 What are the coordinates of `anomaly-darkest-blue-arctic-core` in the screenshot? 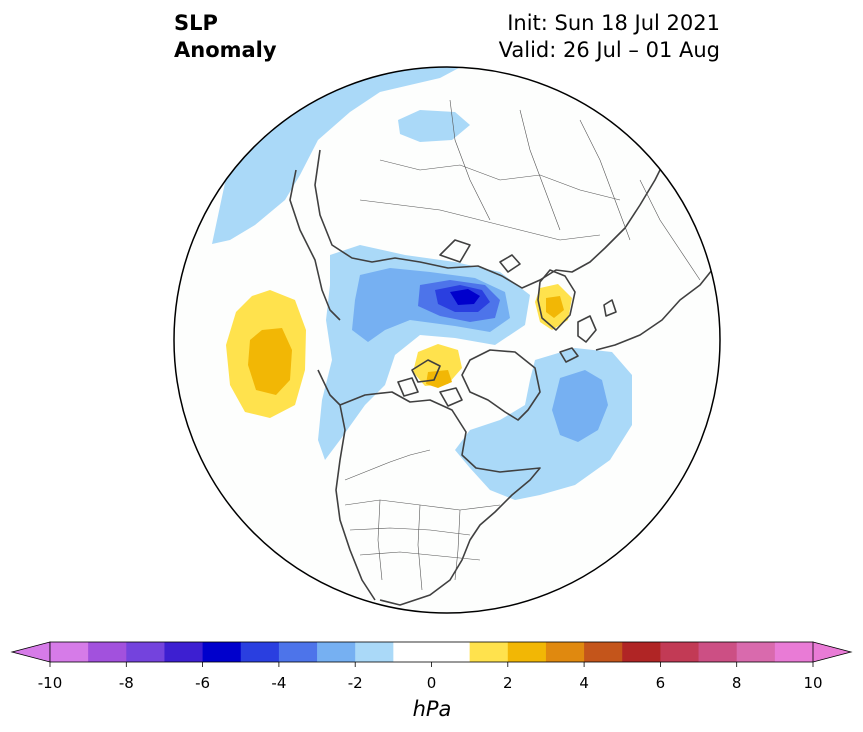 It's located at (465, 297).